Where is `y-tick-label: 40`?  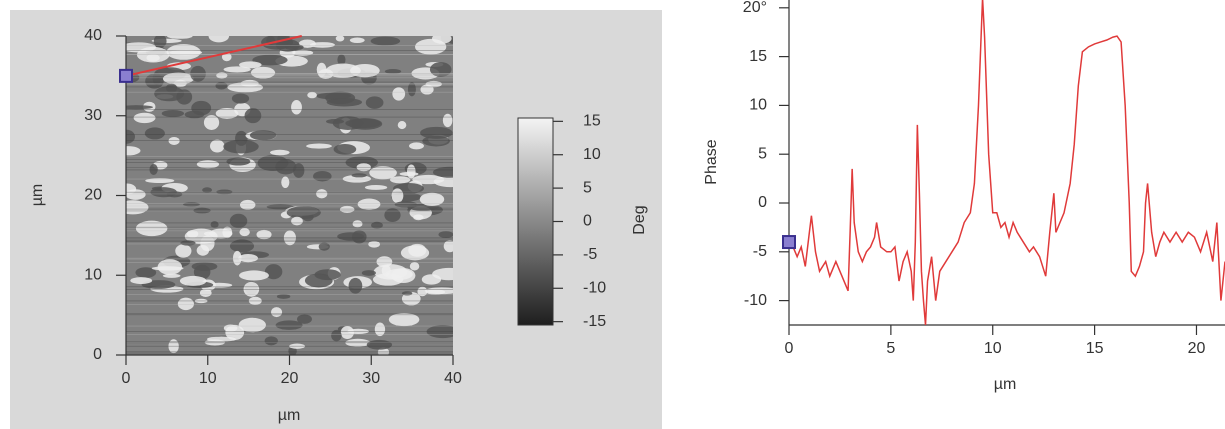 y-tick-label: 40 is located at coordinates (93, 35).